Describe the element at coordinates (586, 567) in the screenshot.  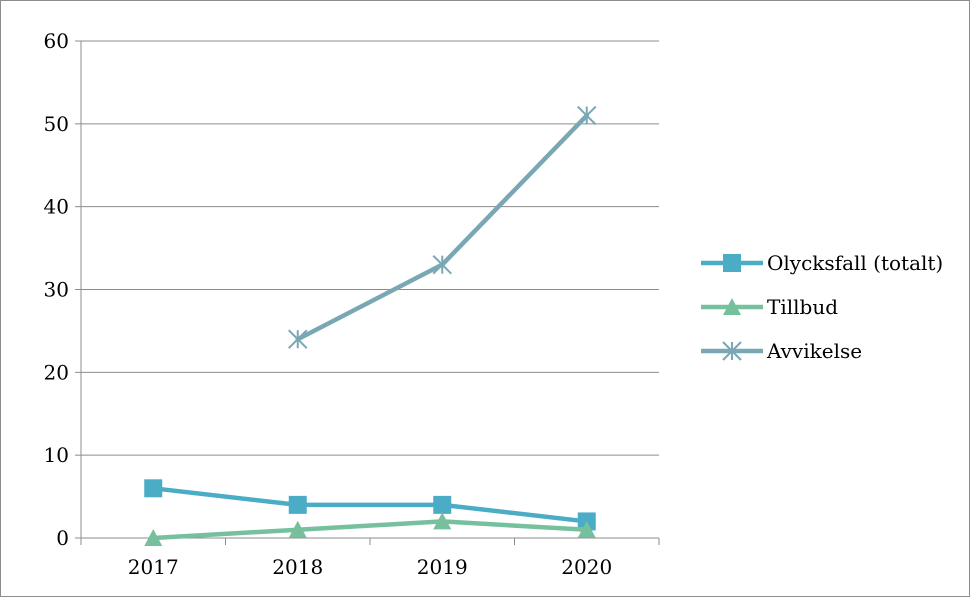
I see `x-tick-label-2020: 2020` at that location.